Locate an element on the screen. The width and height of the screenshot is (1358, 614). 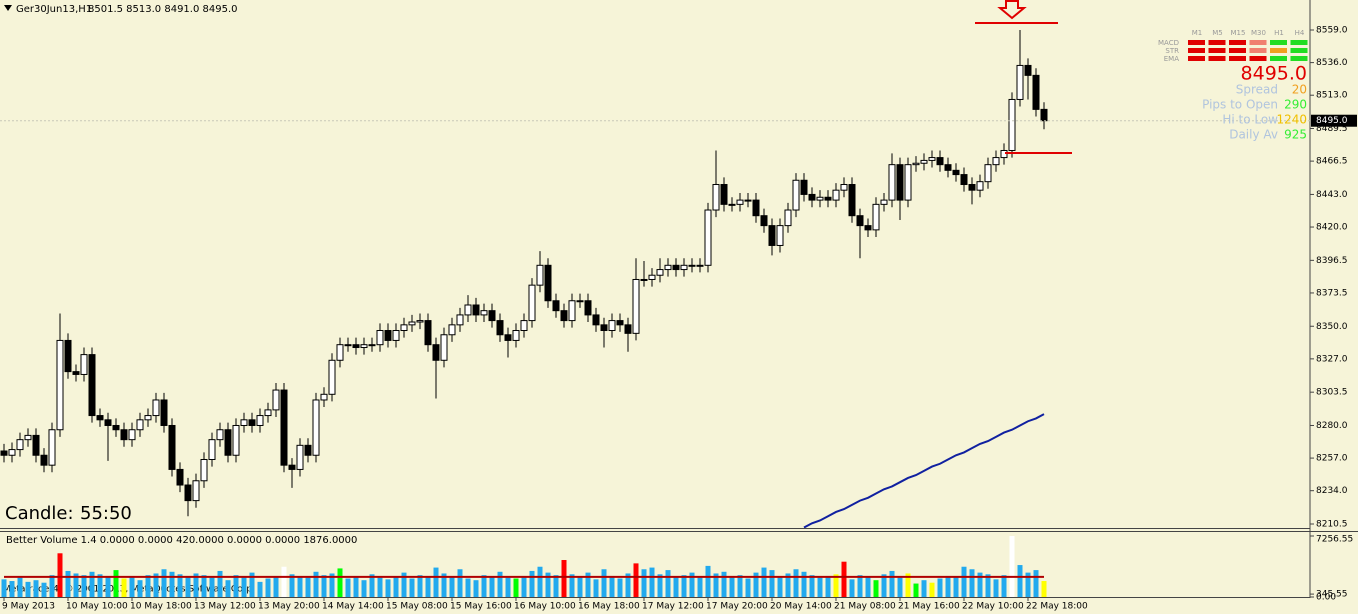
x-tick-label: 14 May 14:00 is located at coordinates (353, 607).